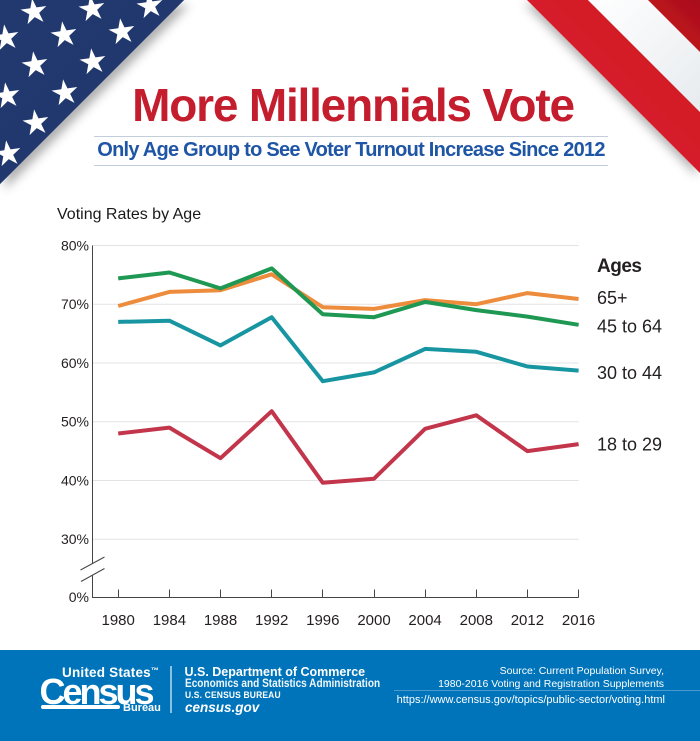  Describe the element at coordinates (612, 298) in the screenshot. I see `svg-text: 65+` at that location.